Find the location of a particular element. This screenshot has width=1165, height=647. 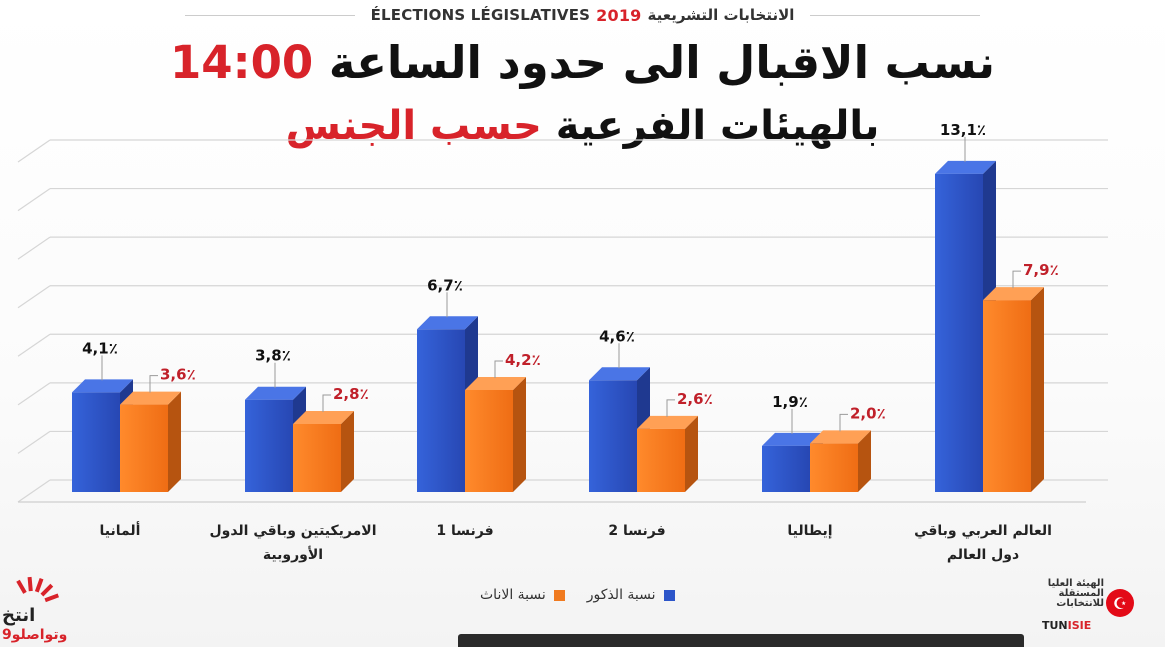

data-label: 2,0٪ is located at coordinates (868, 413).